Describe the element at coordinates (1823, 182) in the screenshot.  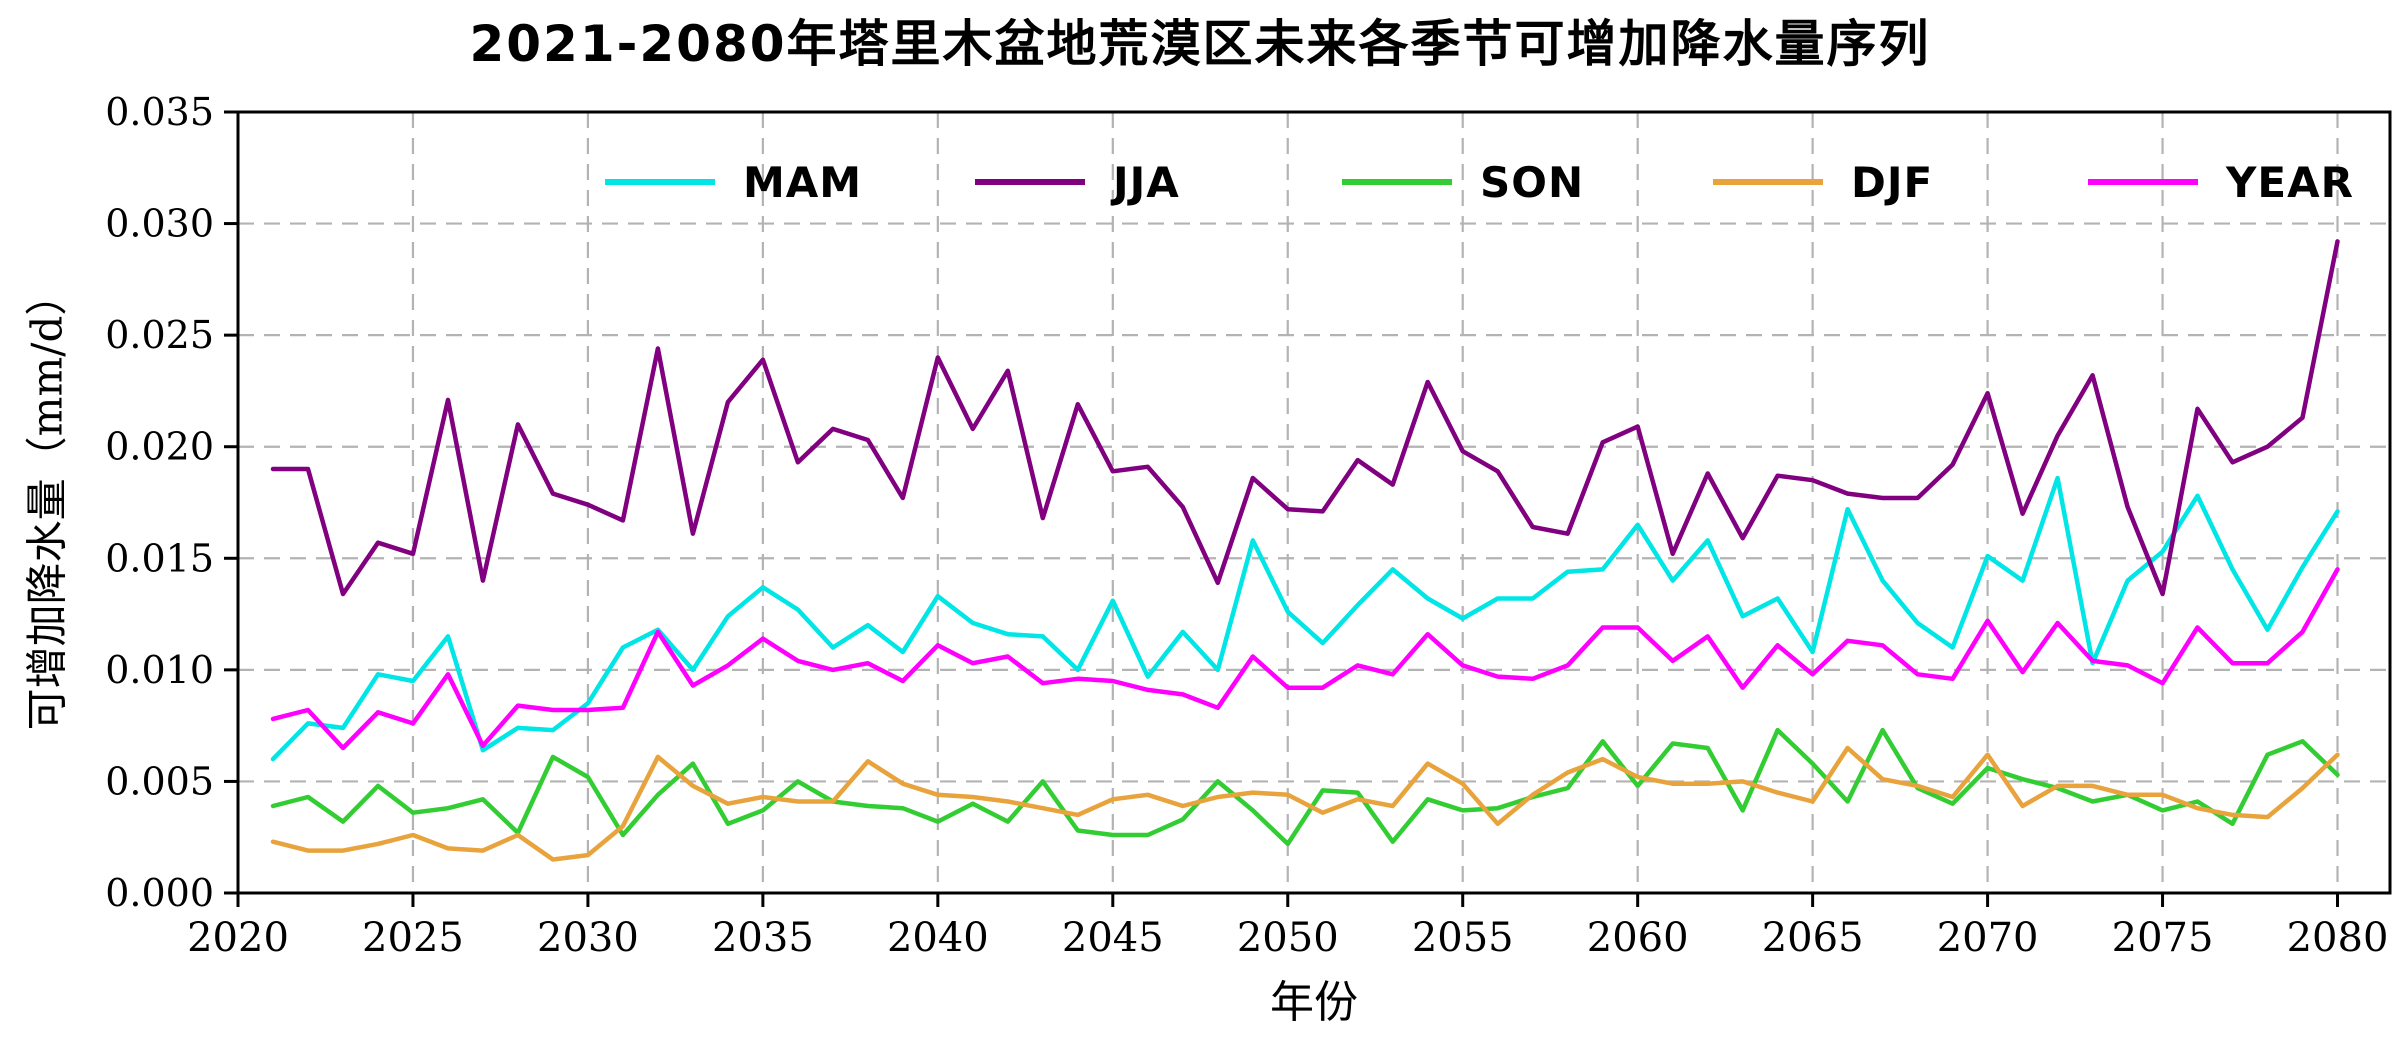
I see `legend-item-djf: DJF` at that location.